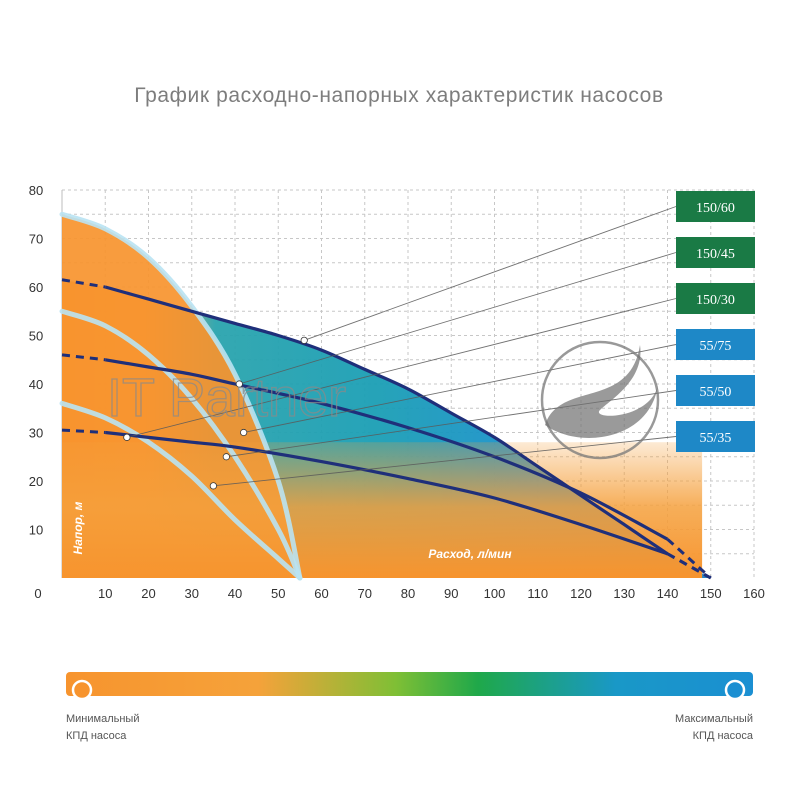 The image size is (798, 800). I want to click on x-tick-label: 130, so click(624, 593).